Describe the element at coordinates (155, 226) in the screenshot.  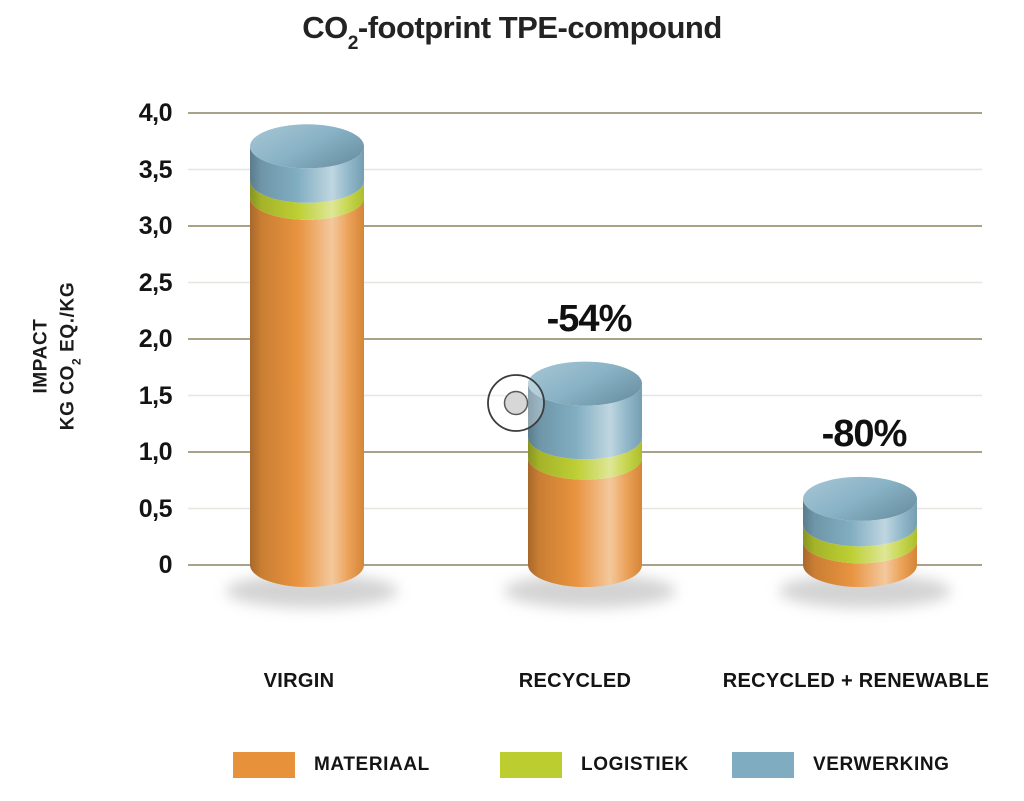
I see `y-tick-label-3,0: 3,0` at that location.